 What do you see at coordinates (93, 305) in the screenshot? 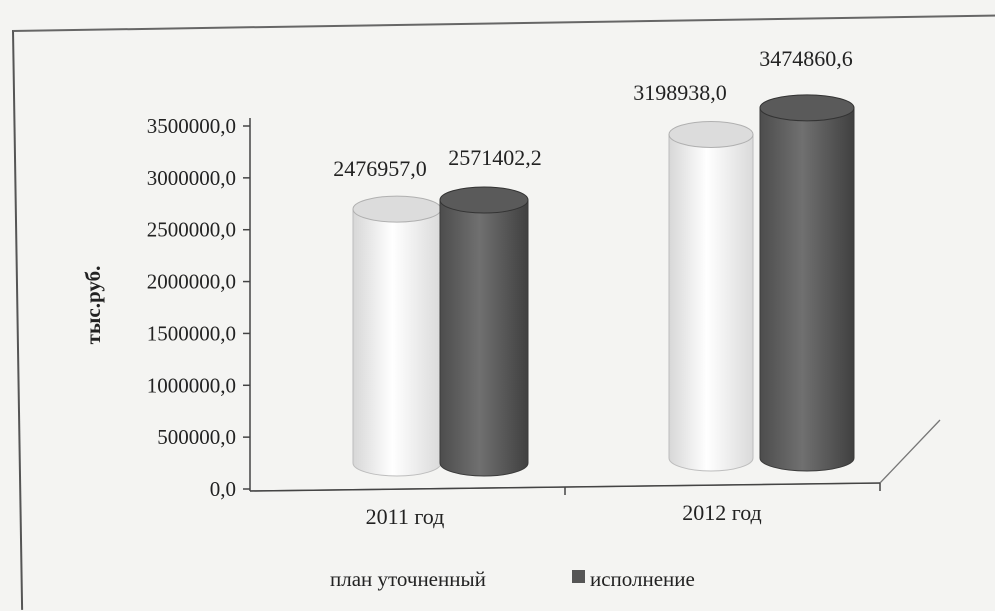
I see `y-axis-title: тыс.руб.` at bounding box center [93, 305].